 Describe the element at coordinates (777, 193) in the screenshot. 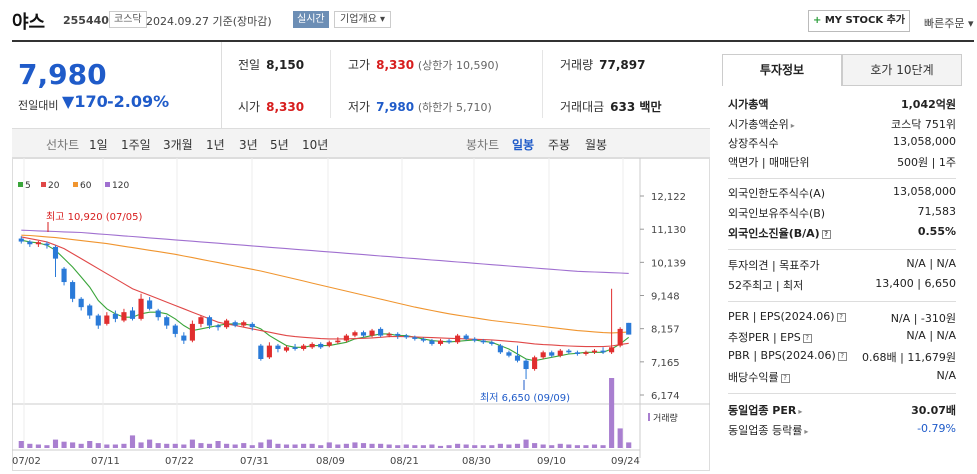

I see `foreign-limit-label: 외국인한도주식수(A)` at that location.